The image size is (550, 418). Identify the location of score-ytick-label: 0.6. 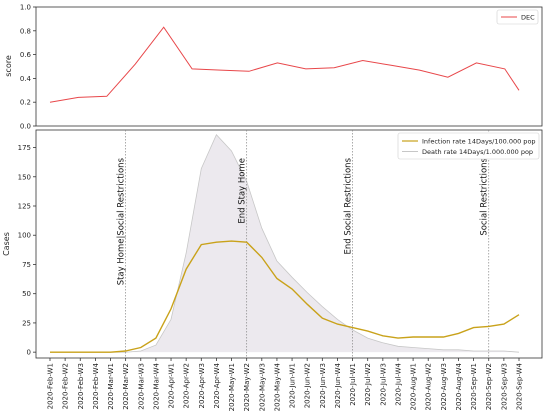
(26, 55).